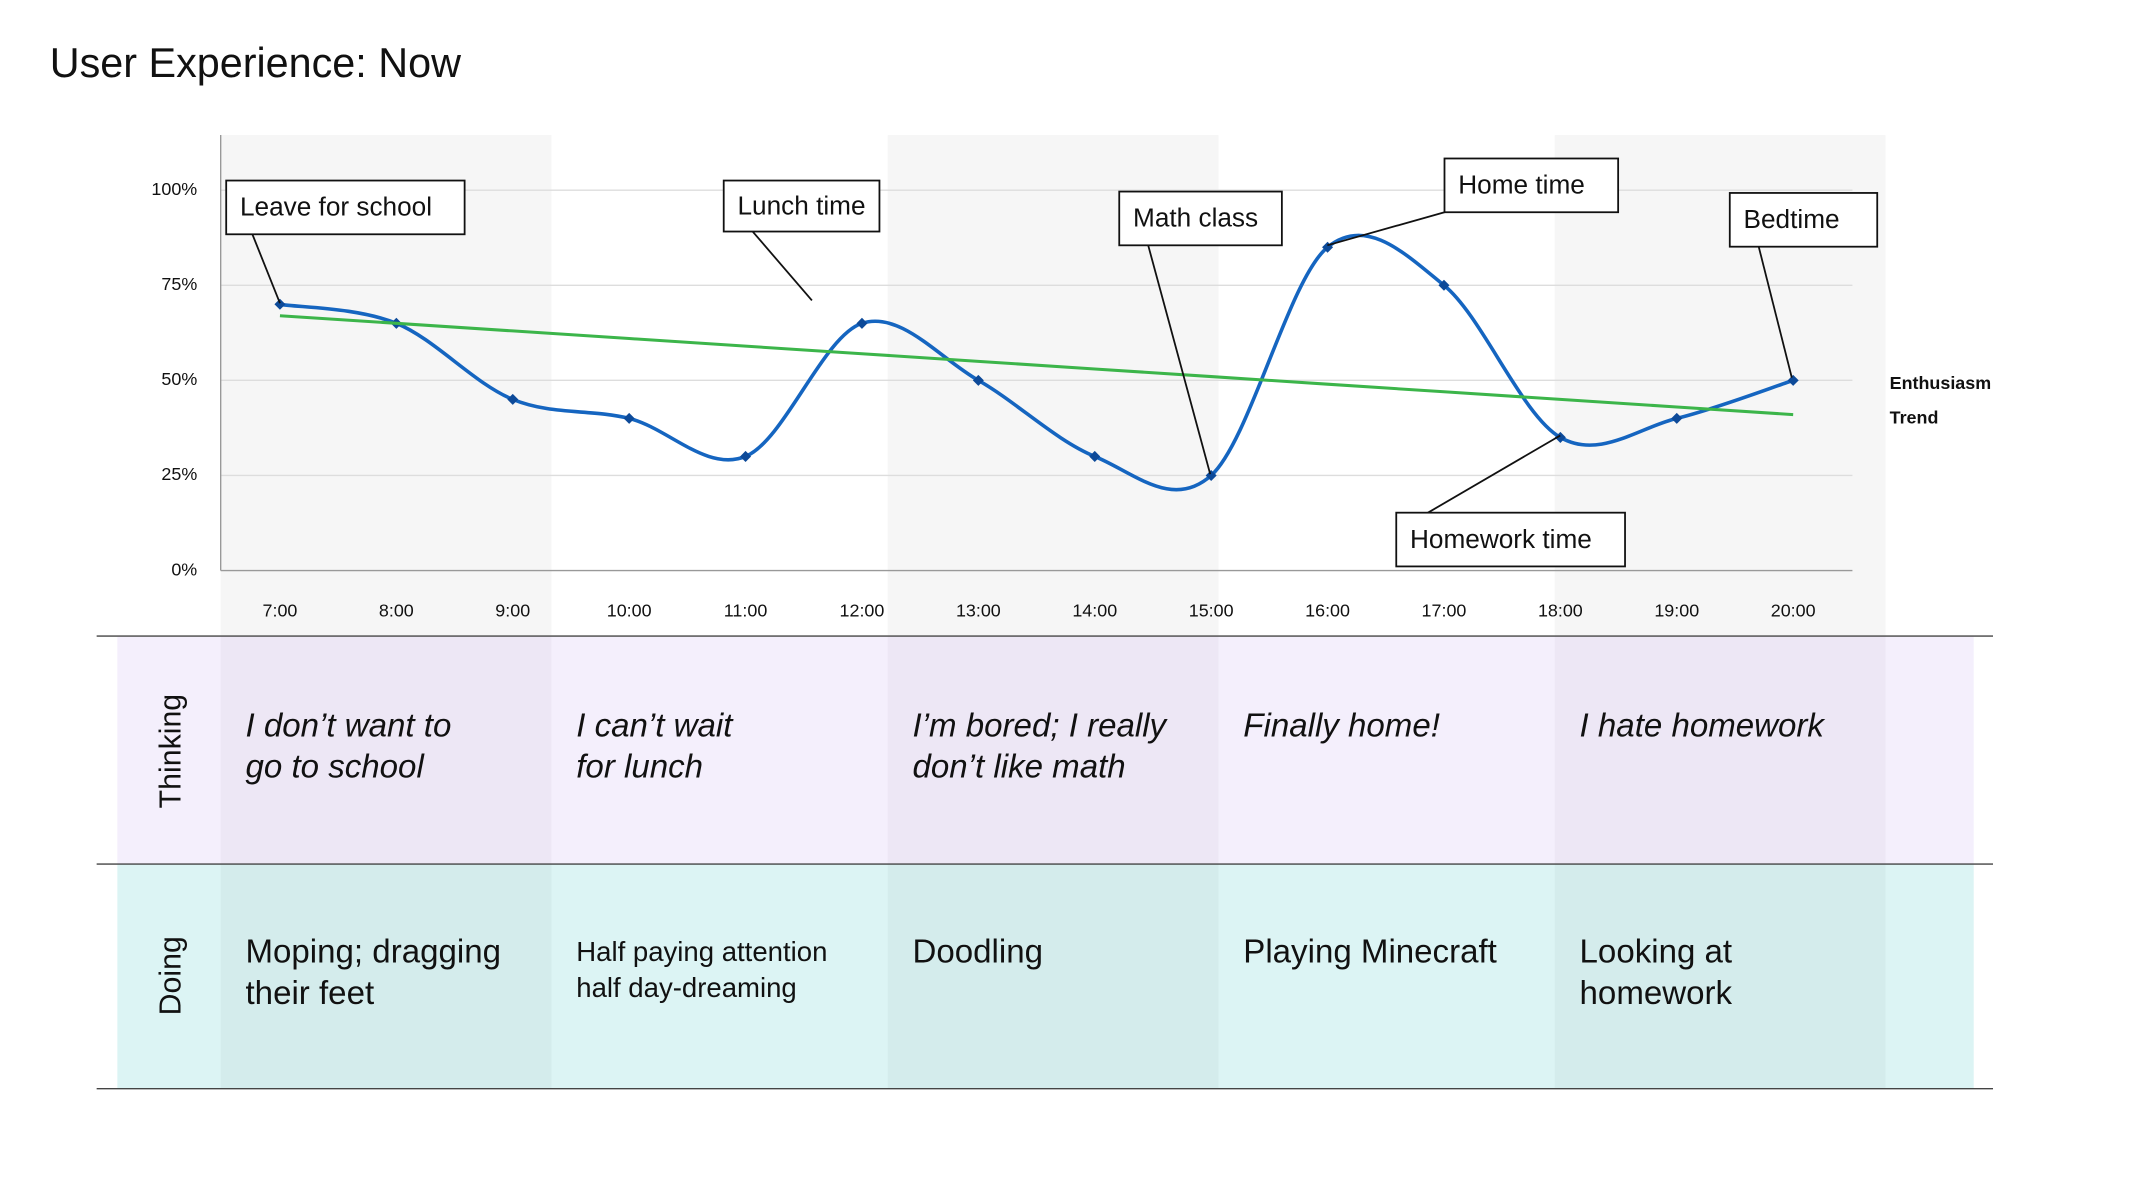 This screenshot has height=1199, width=2131. What do you see at coordinates (978, 611) in the screenshot?
I see `x-tick-label: 13:00` at bounding box center [978, 611].